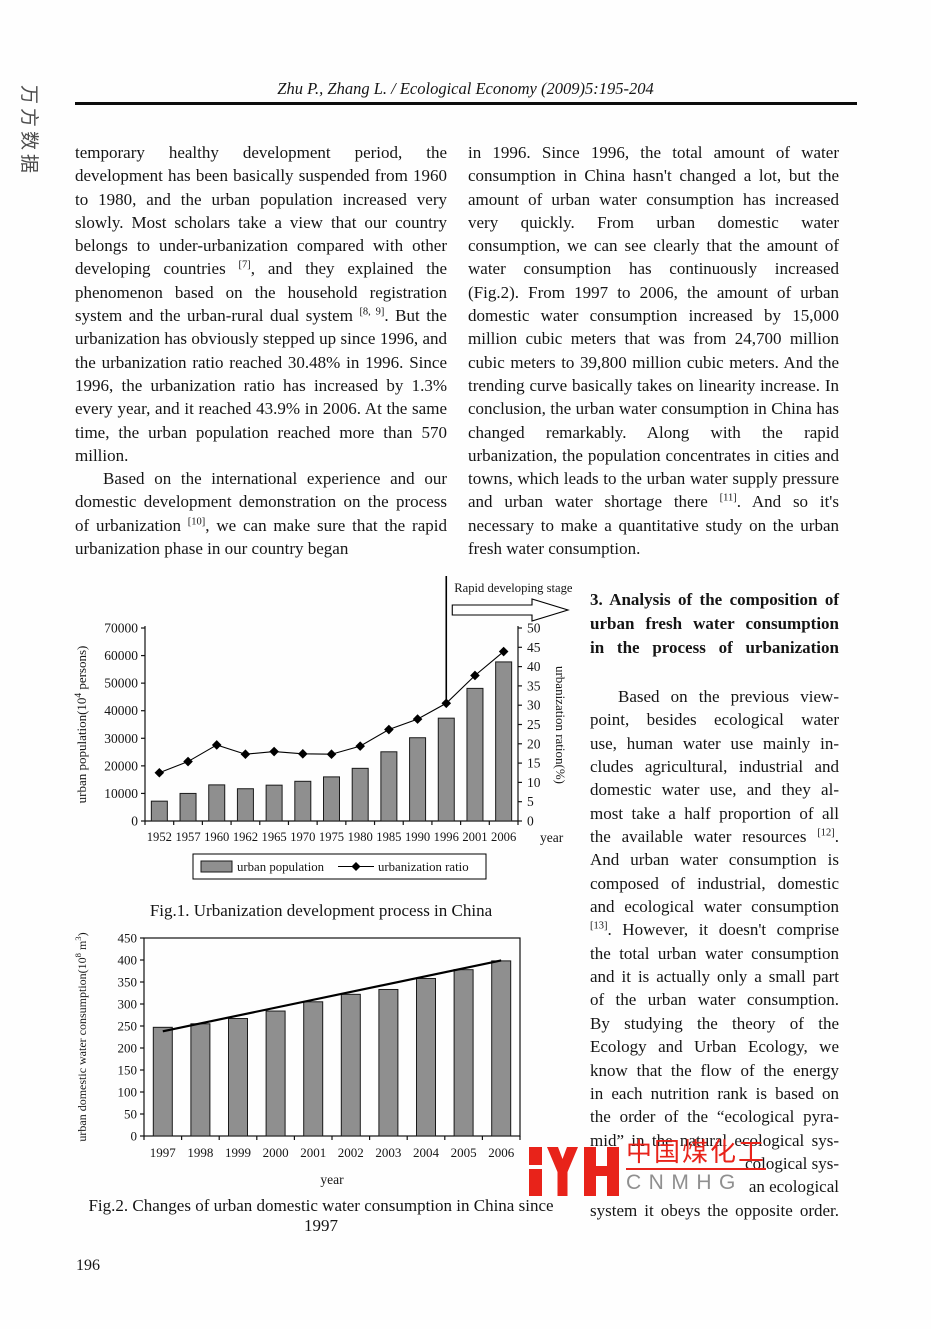 The width and height of the screenshot is (931, 1329). What do you see at coordinates (128, 1092) in the screenshot?
I see `svg-text: 100` at bounding box center [128, 1092].